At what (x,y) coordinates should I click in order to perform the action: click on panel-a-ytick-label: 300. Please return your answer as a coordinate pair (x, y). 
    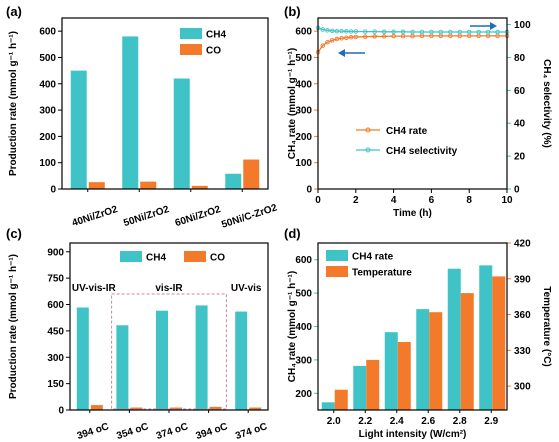
    Looking at the image, I should click on (47, 111).